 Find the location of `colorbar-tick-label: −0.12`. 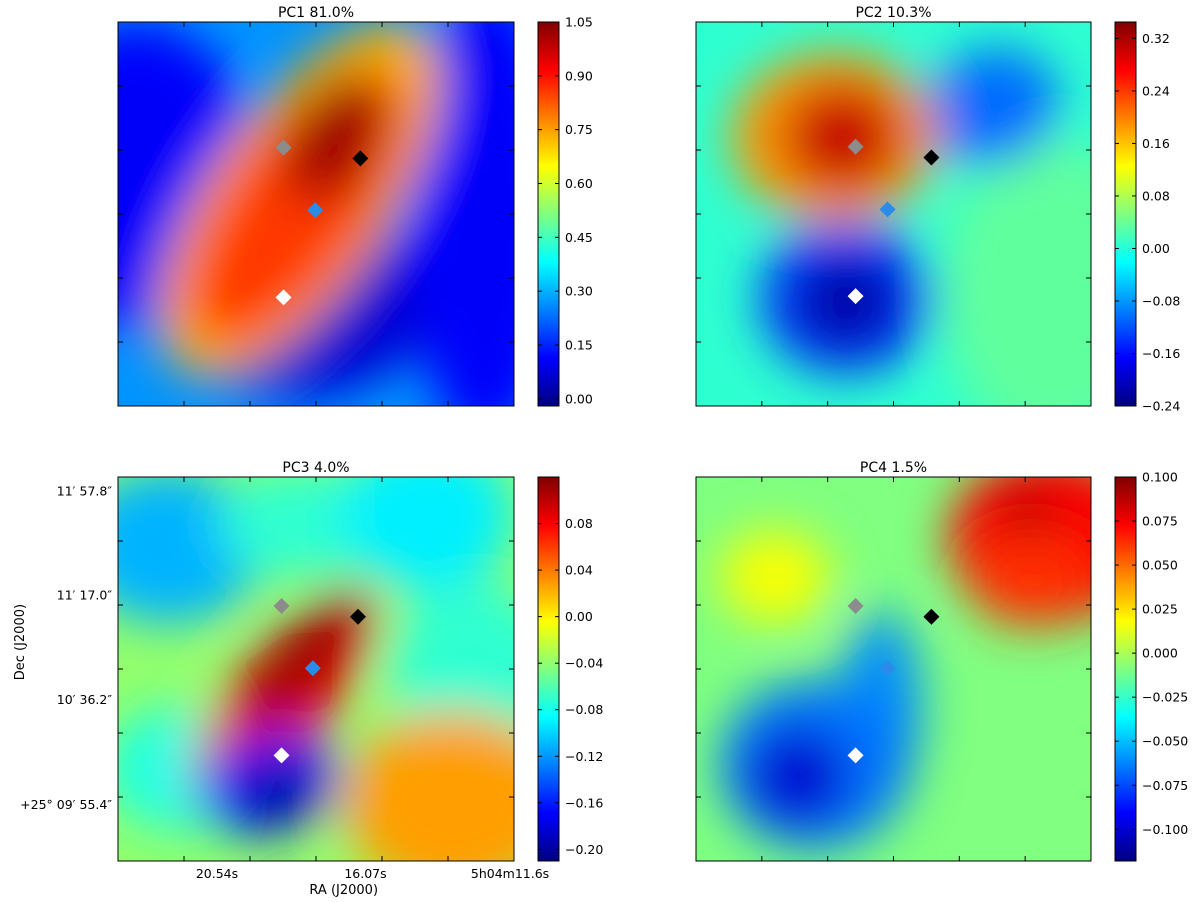

colorbar-tick-label: −0.12 is located at coordinates (584, 756).